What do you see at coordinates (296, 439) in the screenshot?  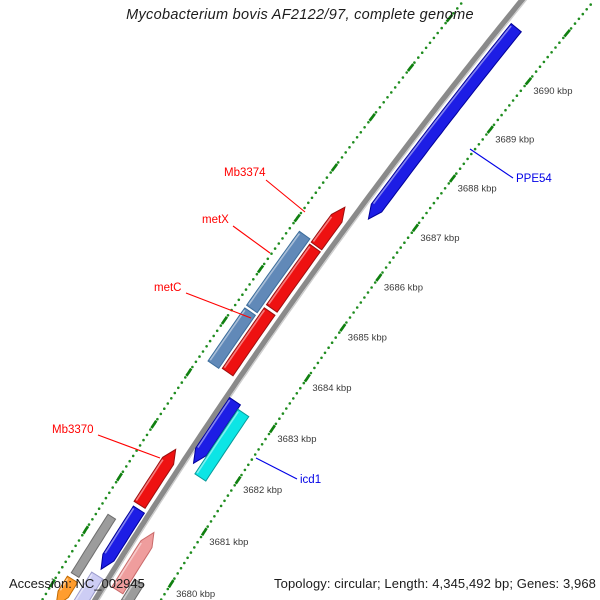 I see `tick-label-3683: 3683 kbp` at bounding box center [296, 439].